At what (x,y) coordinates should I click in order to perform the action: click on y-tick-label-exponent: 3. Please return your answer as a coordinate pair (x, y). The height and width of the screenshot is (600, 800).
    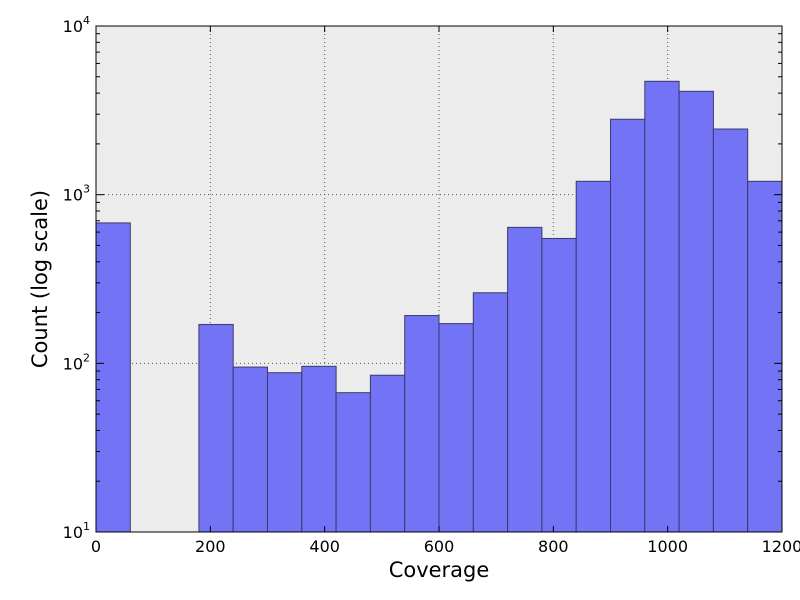
    Looking at the image, I should click on (86, 189).